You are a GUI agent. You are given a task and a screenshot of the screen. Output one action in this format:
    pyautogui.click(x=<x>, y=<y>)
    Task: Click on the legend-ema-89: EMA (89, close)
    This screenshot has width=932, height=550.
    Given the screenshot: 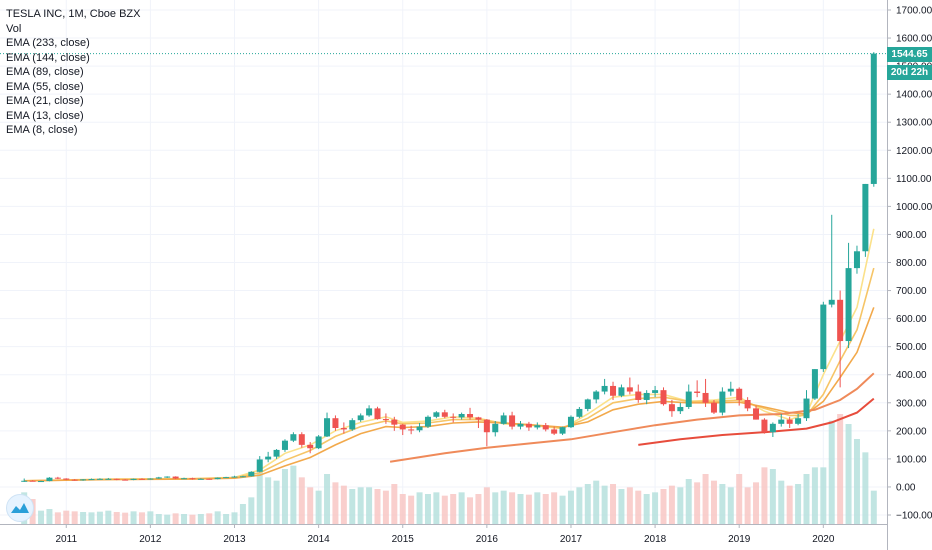 What is the action you would take?
    pyautogui.click(x=45, y=72)
    